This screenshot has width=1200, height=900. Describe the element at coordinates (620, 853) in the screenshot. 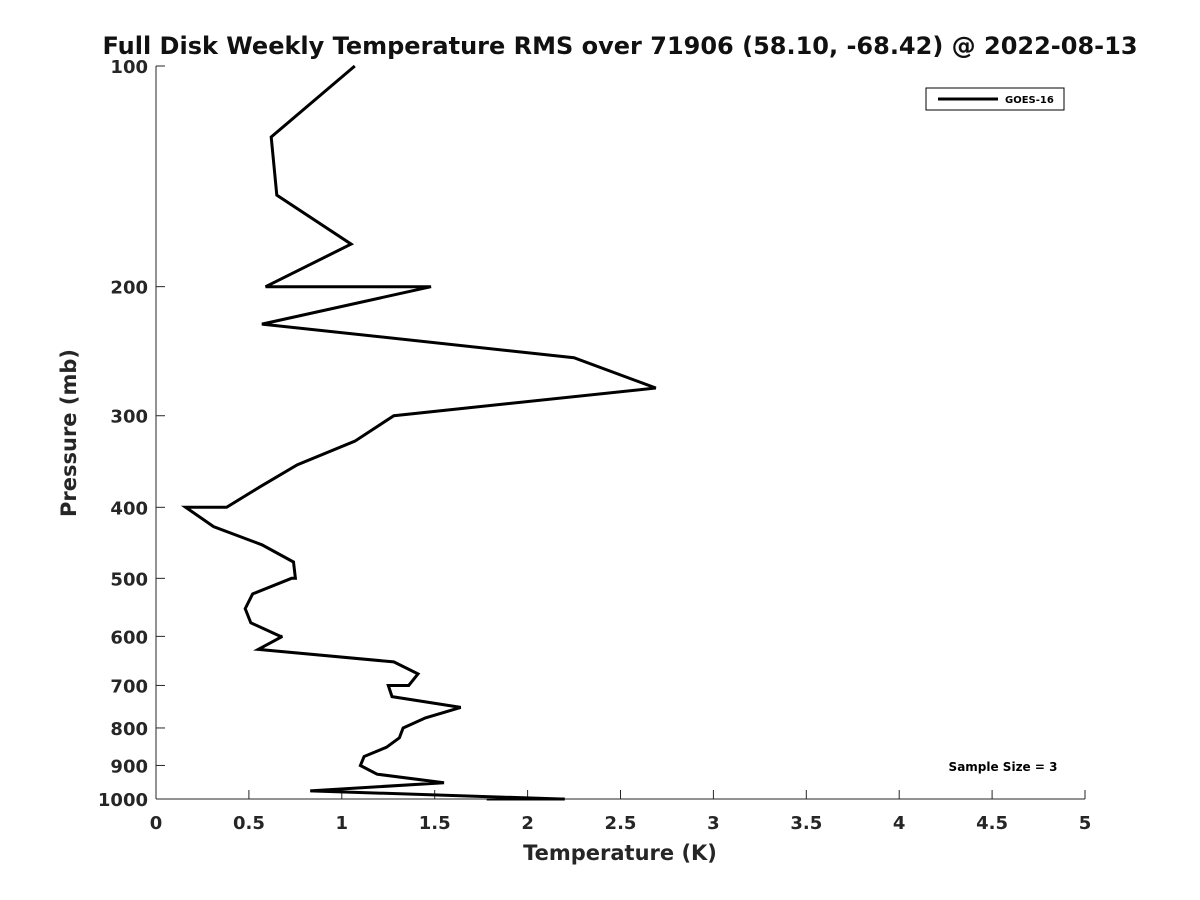

I see `x-axis-label: Temperature (K)` at that location.